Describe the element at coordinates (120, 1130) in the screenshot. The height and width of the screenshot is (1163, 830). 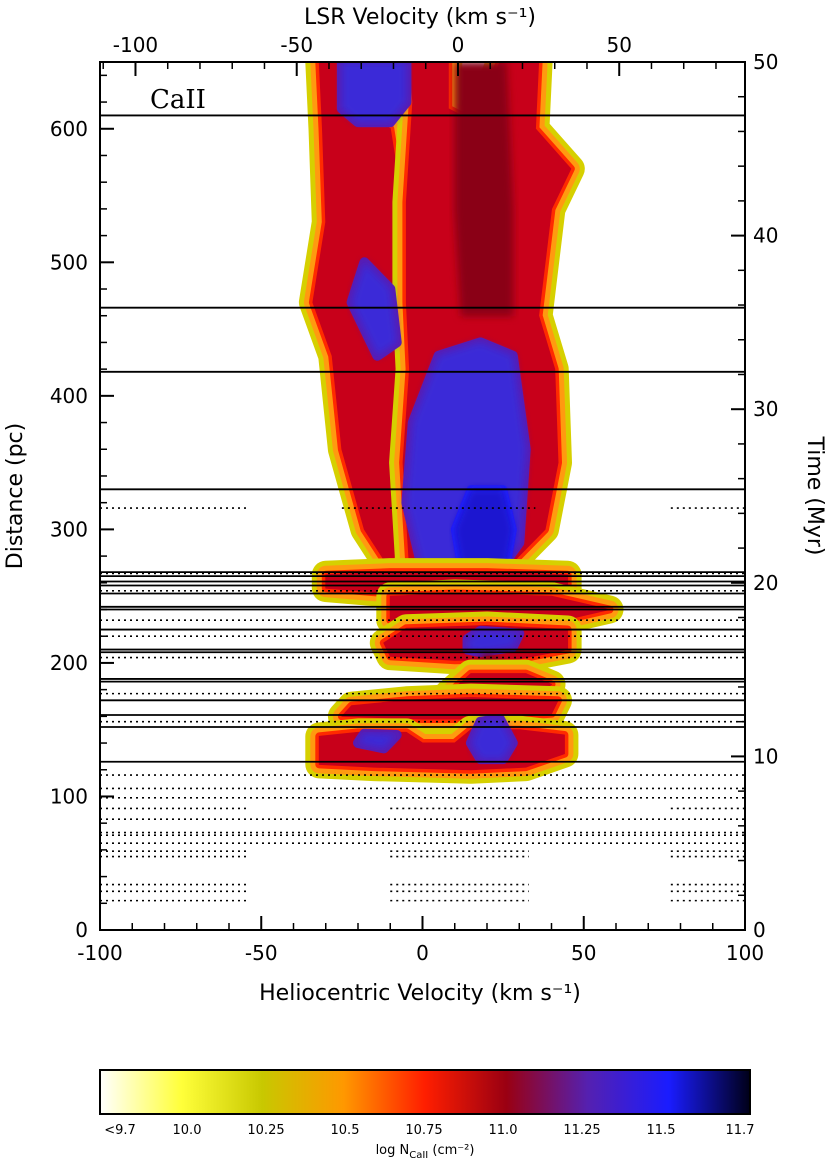
I see `colorbar-tick-label: <9.7` at that location.